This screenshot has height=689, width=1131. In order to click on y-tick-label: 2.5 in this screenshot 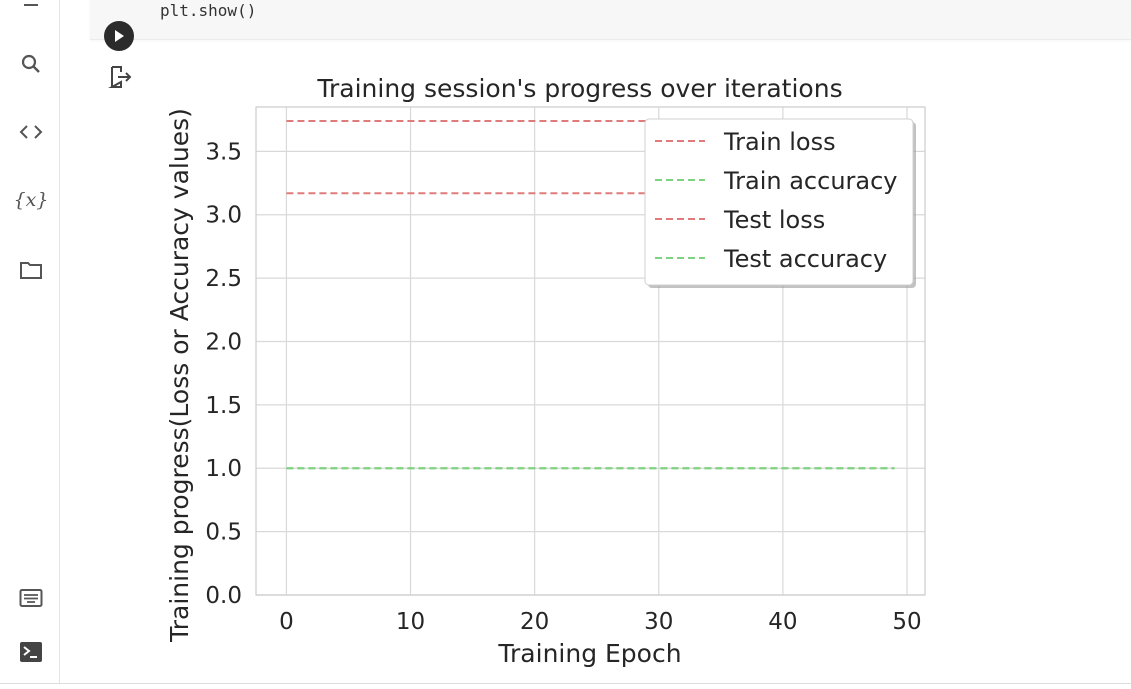, I will do `click(223, 279)`.